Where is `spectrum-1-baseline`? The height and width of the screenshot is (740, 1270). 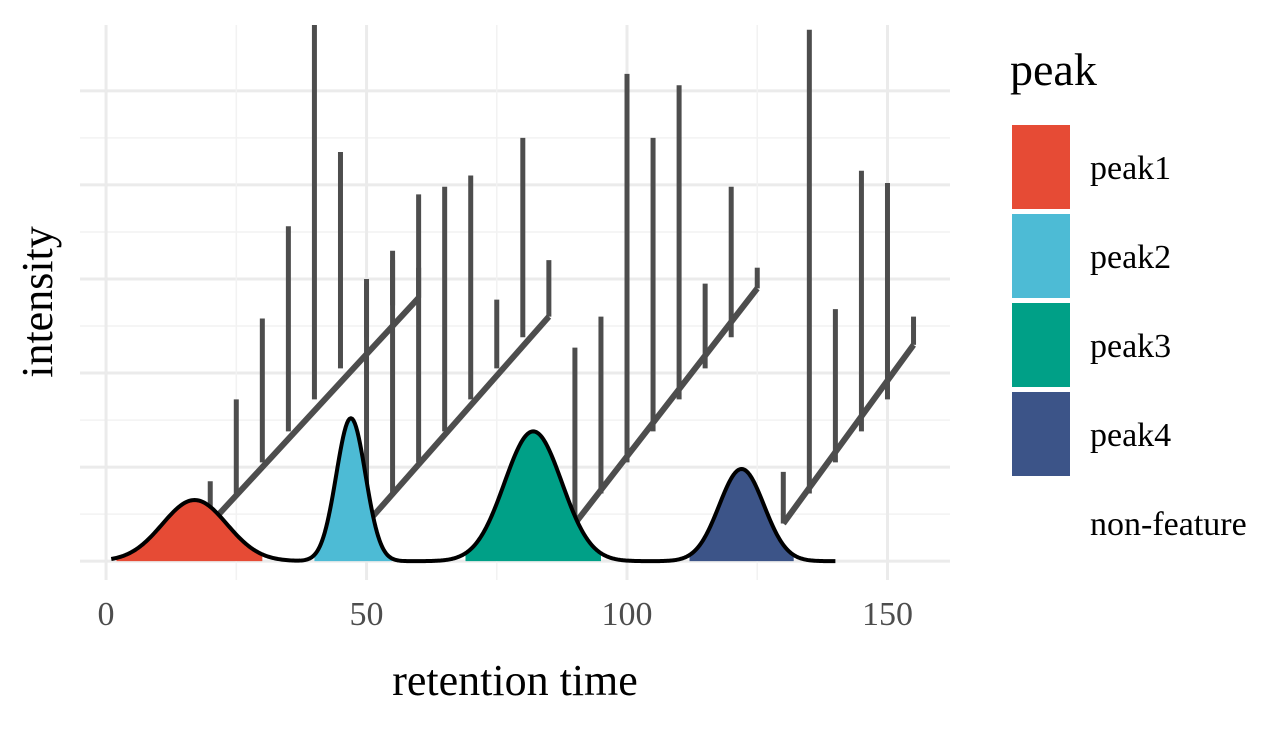
spectrum-1-baseline is located at coordinates (314, 410).